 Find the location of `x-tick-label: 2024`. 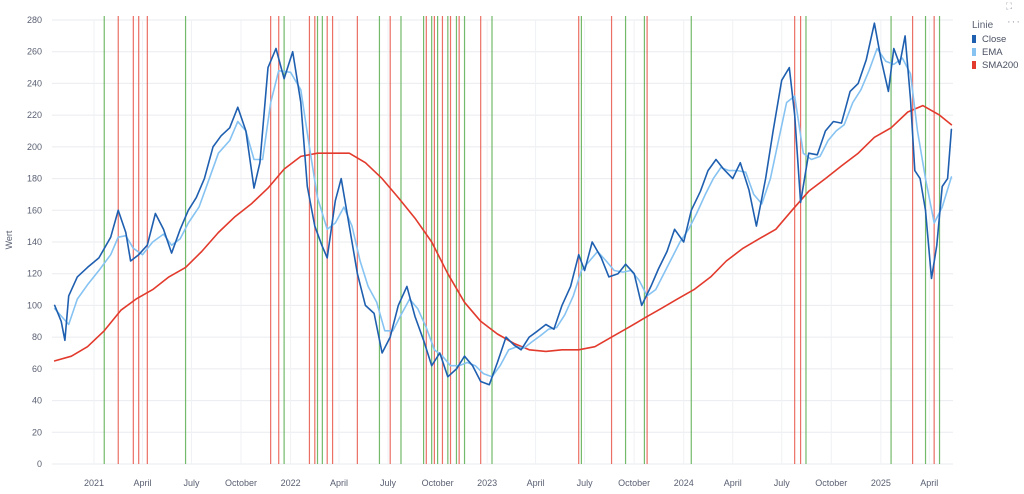

x-tick-label: 2024 is located at coordinates (684, 483).